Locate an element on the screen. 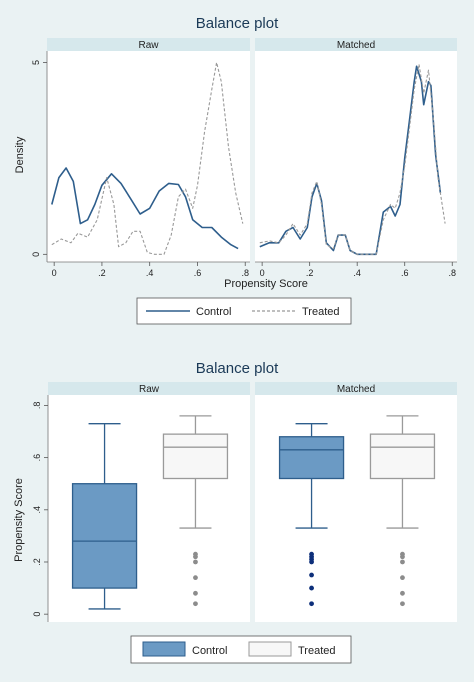 This screenshot has width=474, height=682. series-line-control is located at coordinates (145, 208).